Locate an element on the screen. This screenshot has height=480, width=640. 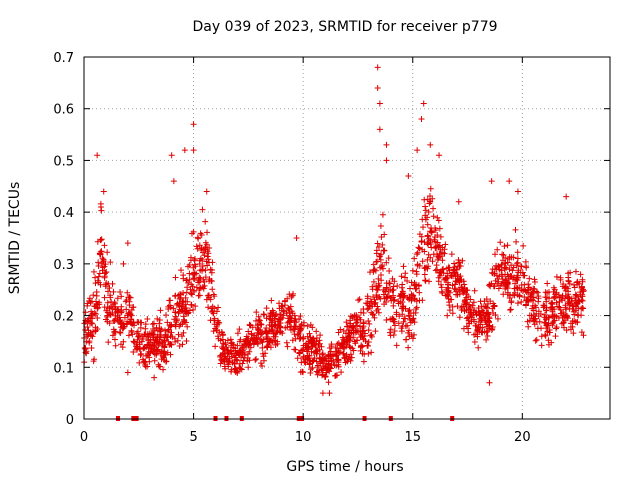
x-tick-label: 5 is located at coordinates (193, 437).